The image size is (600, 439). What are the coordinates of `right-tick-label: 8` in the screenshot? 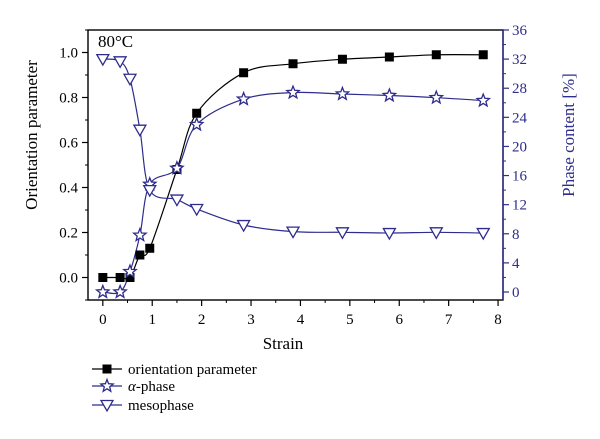 It's located at (516, 235).